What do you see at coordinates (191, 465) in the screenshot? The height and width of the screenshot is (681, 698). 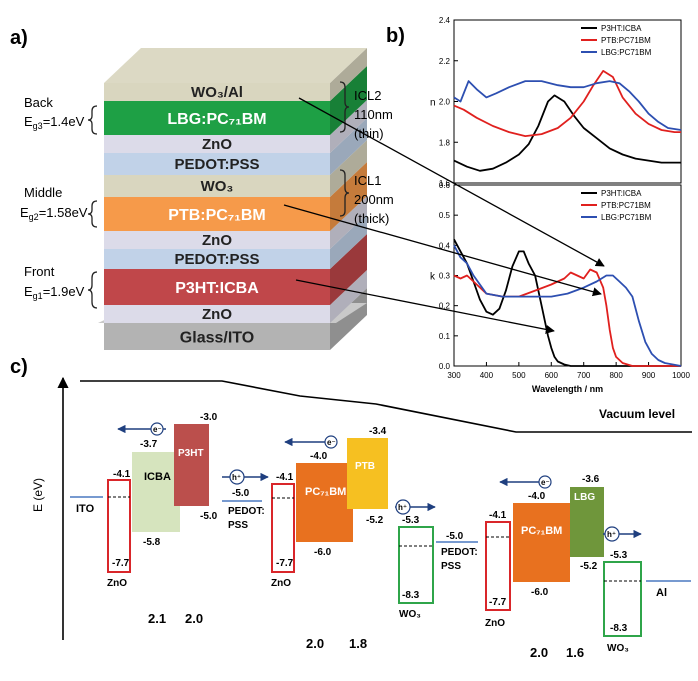 I see `p3ht-box` at bounding box center [191, 465].